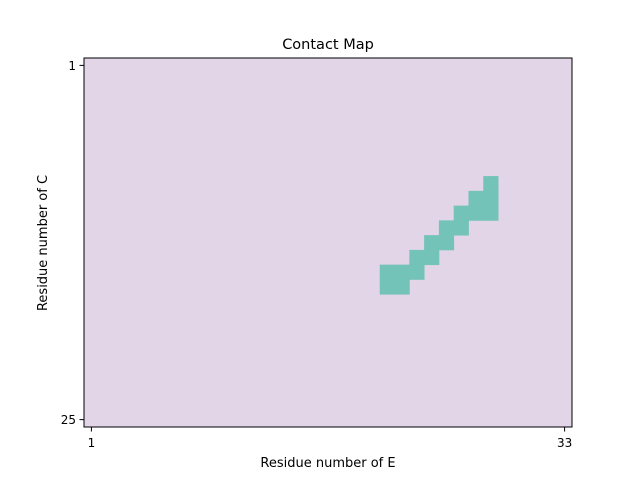 Image resolution: width=640 pixels, height=484 pixels. I want to click on y-axis-label: Residue number of C, so click(43, 243).